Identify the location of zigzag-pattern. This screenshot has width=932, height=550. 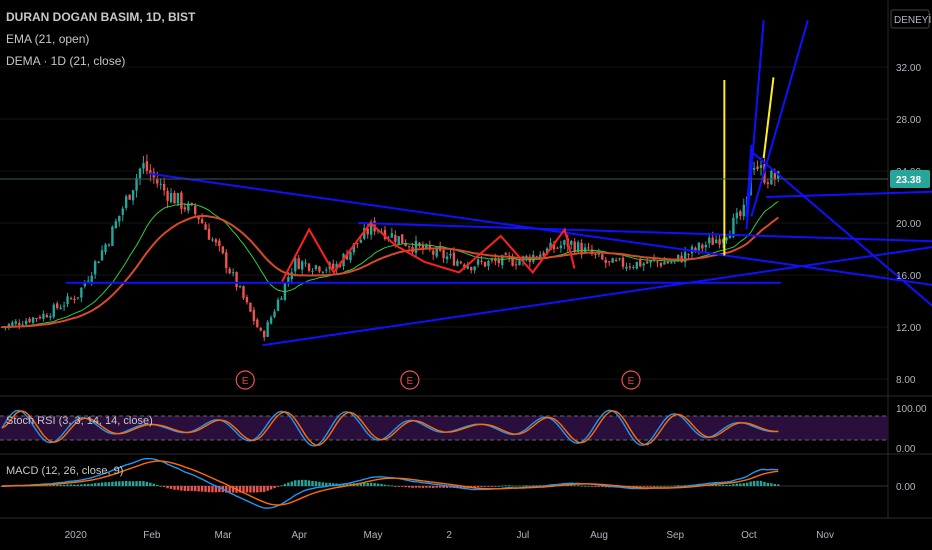
(428, 251).